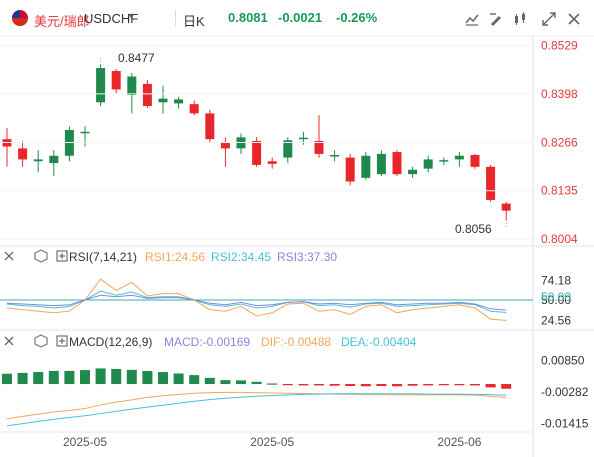 The image size is (594, 457). Describe the element at coordinates (175, 257) in the screenshot. I see `rsi1-legend: RSI1:24.56` at that location.